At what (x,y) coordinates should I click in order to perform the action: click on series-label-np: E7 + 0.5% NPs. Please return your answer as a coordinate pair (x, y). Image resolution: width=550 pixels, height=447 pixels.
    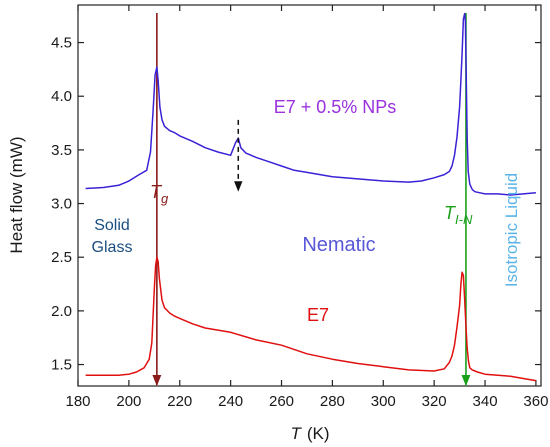
    Looking at the image, I should click on (335, 107).